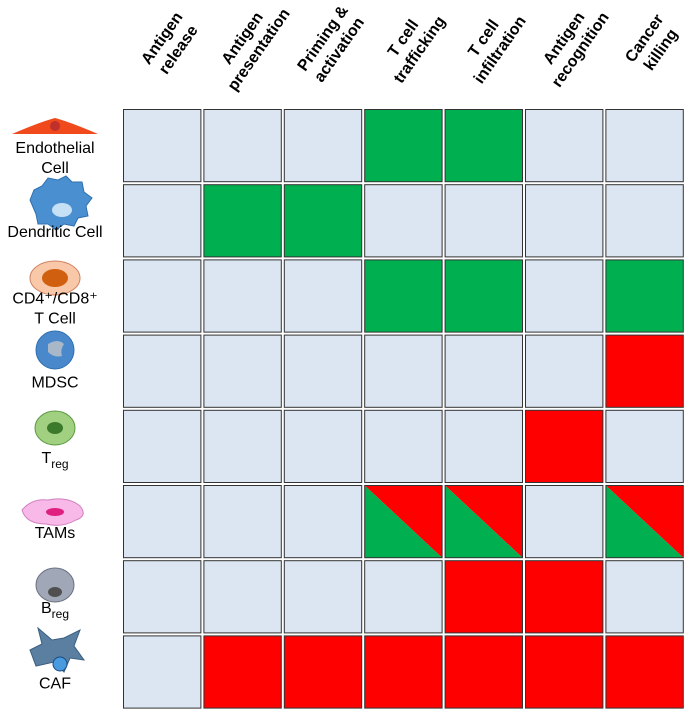 The height and width of the screenshot is (709, 685). I want to click on cell-icons, so click(55, 395).